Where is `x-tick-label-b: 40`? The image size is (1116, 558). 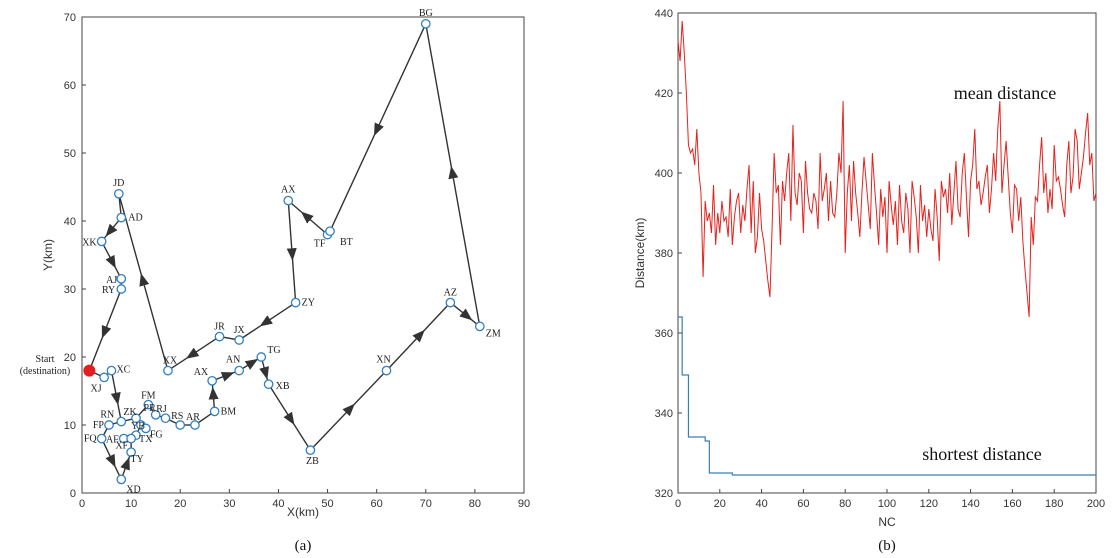 x-tick-label-b: 40 is located at coordinates (761, 504).